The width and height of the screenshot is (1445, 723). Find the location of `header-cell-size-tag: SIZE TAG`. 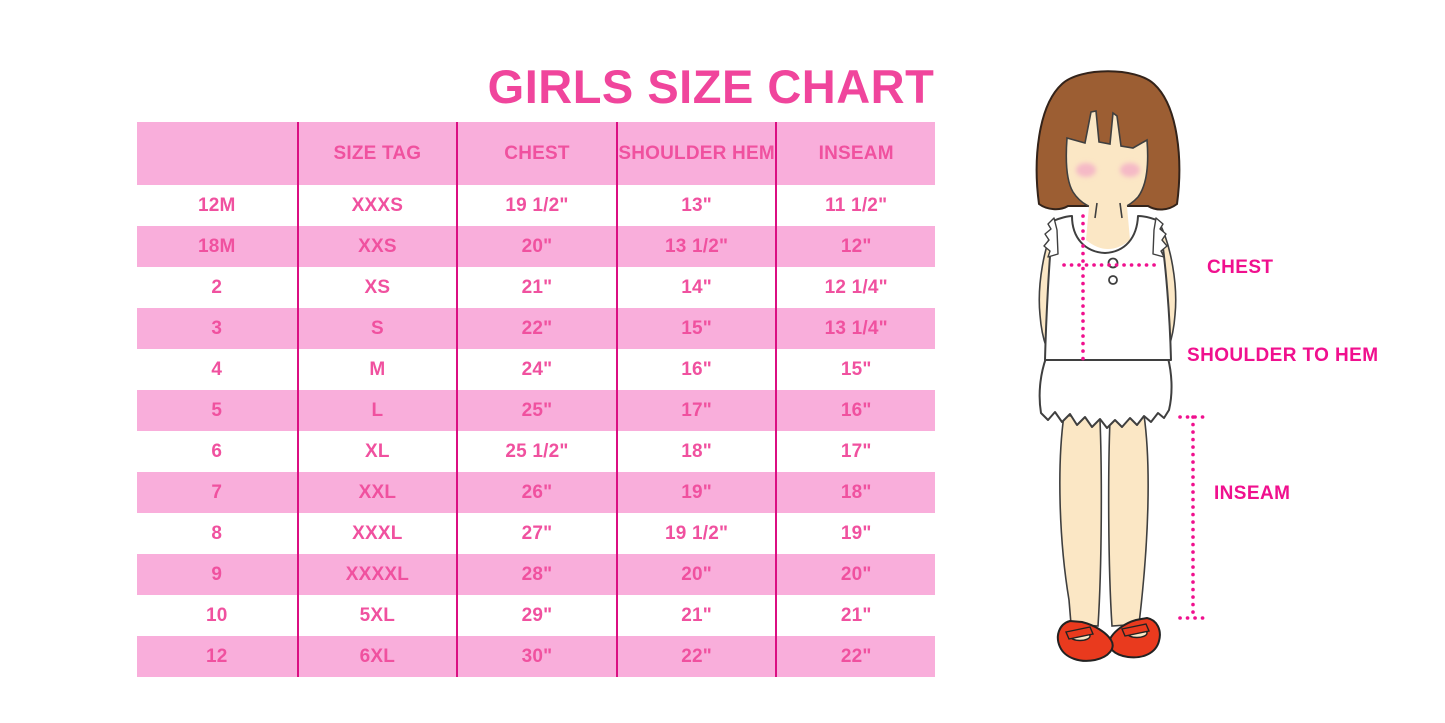

header-cell-size-tag: SIZE TAG is located at coordinates (376, 153).